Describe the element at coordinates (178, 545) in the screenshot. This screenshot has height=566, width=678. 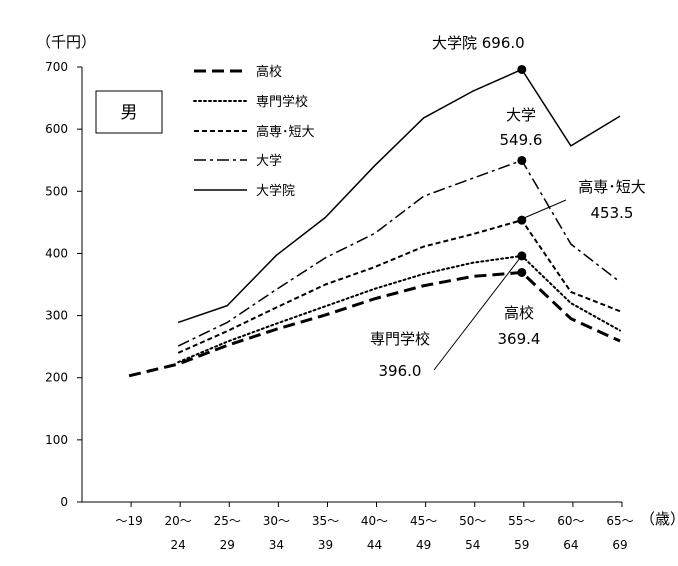
I see `x-tick-label-second-line: 24` at that location.